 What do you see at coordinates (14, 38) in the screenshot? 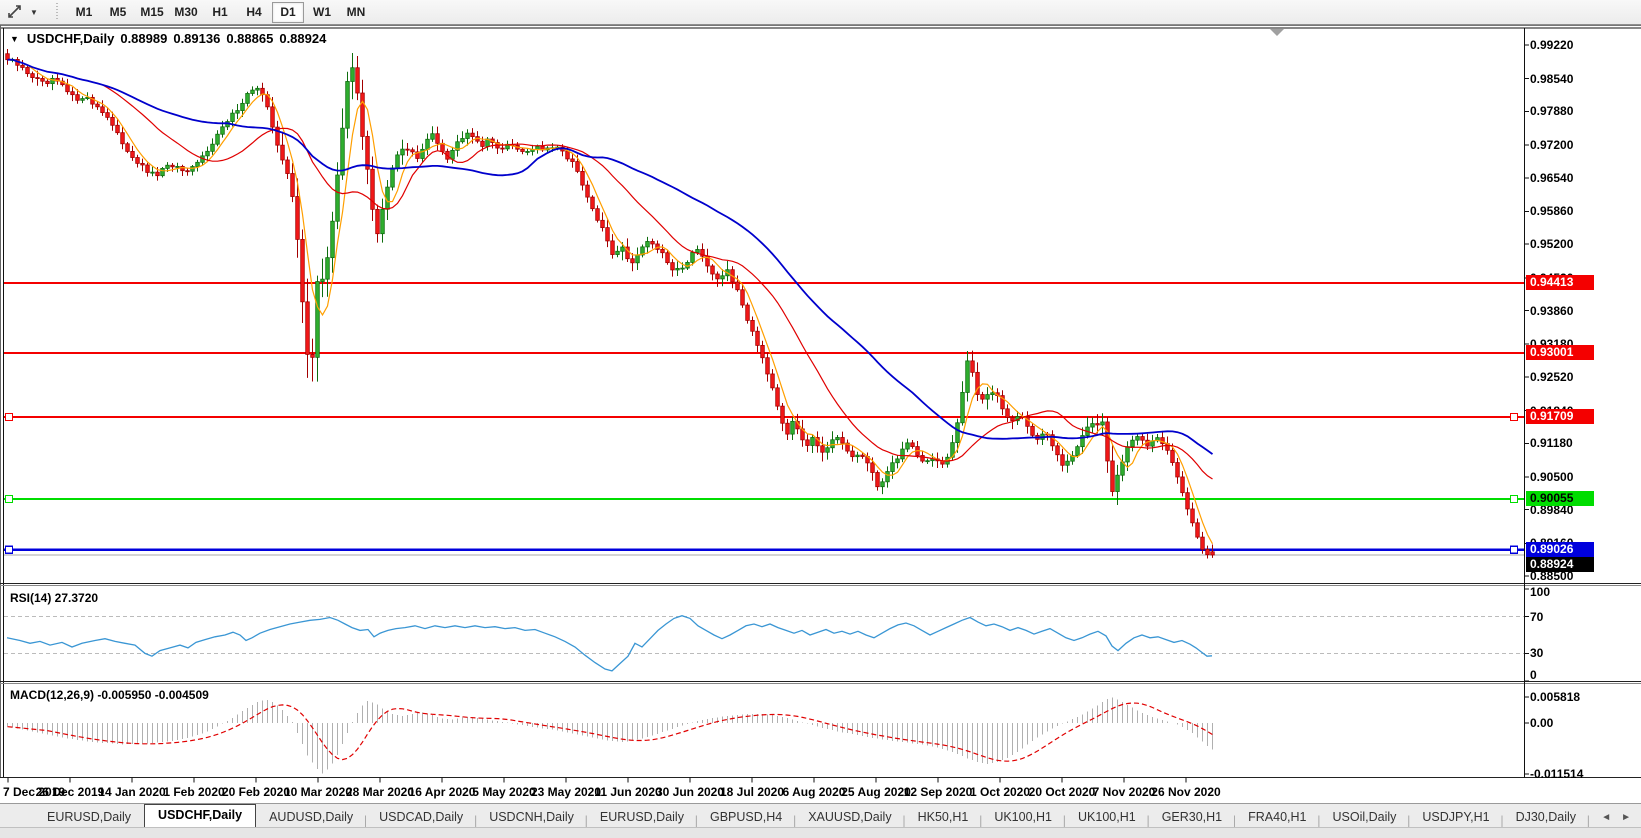
I see `collapse-triangle-icon: ▼` at bounding box center [14, 38].